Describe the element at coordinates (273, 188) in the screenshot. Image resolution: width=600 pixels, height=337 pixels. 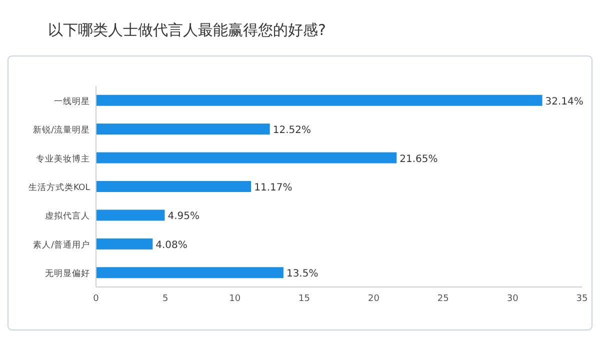
I see `data-label: 11.17%` at that location.